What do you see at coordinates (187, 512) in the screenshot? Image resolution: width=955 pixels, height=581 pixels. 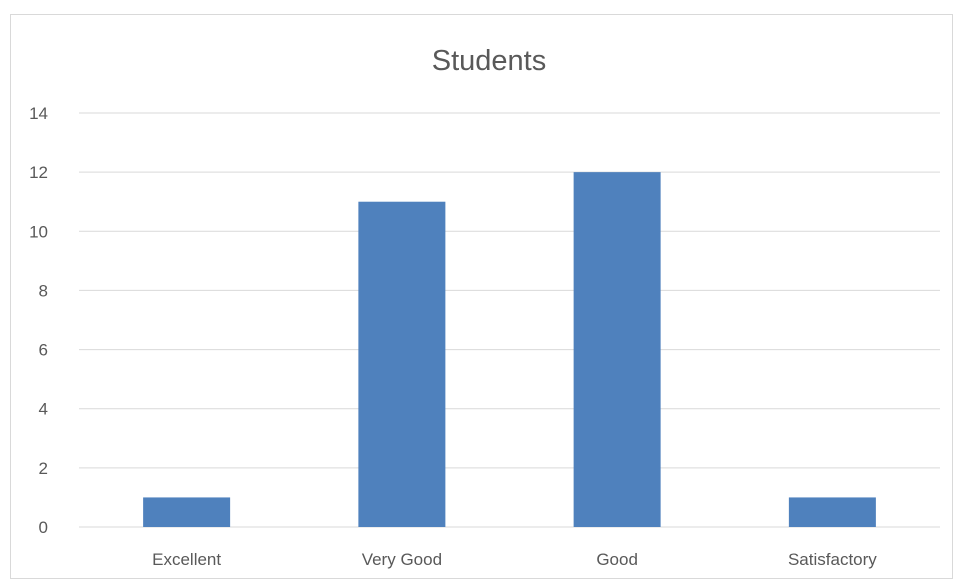 I see `bar-excellent` at bounding box center [187, 512].